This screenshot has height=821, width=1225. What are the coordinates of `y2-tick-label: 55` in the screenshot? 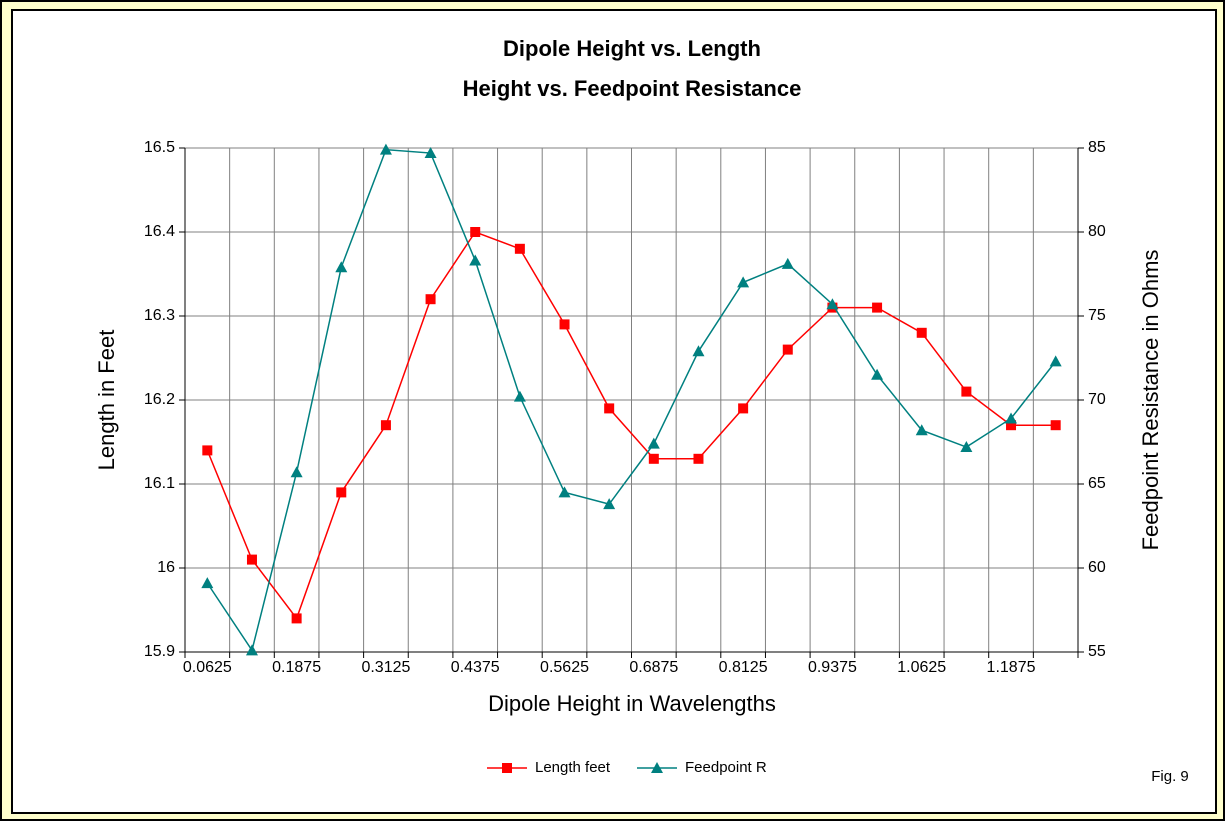 It's located at (1097, 651).